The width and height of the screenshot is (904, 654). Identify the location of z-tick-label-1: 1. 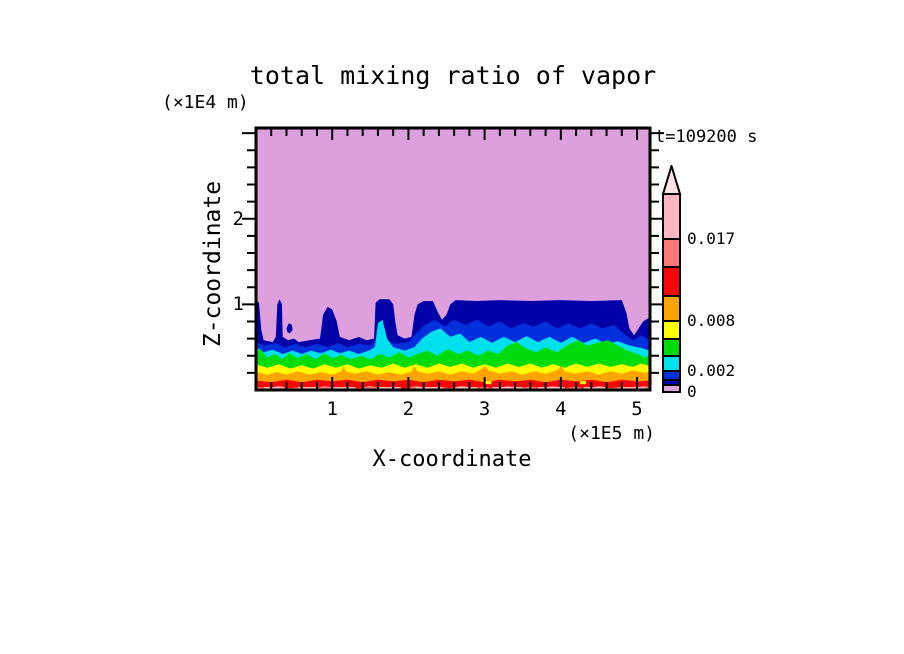
(238, 304).